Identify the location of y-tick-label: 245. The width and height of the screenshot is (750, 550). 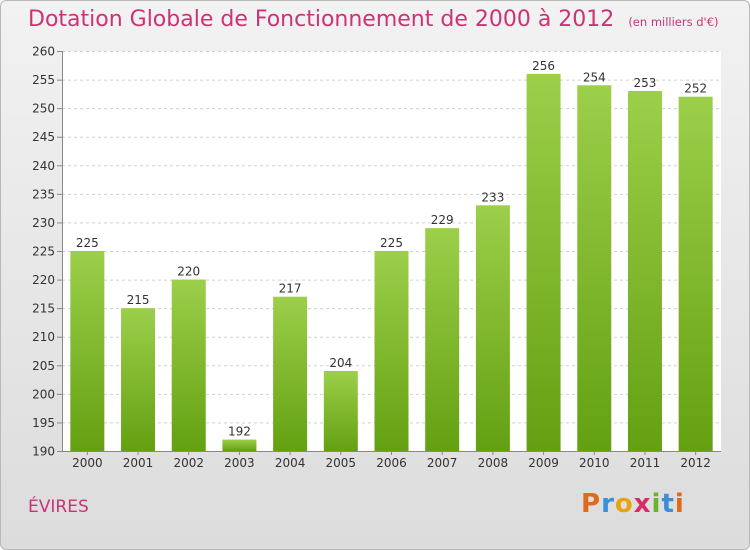
(43, 137).